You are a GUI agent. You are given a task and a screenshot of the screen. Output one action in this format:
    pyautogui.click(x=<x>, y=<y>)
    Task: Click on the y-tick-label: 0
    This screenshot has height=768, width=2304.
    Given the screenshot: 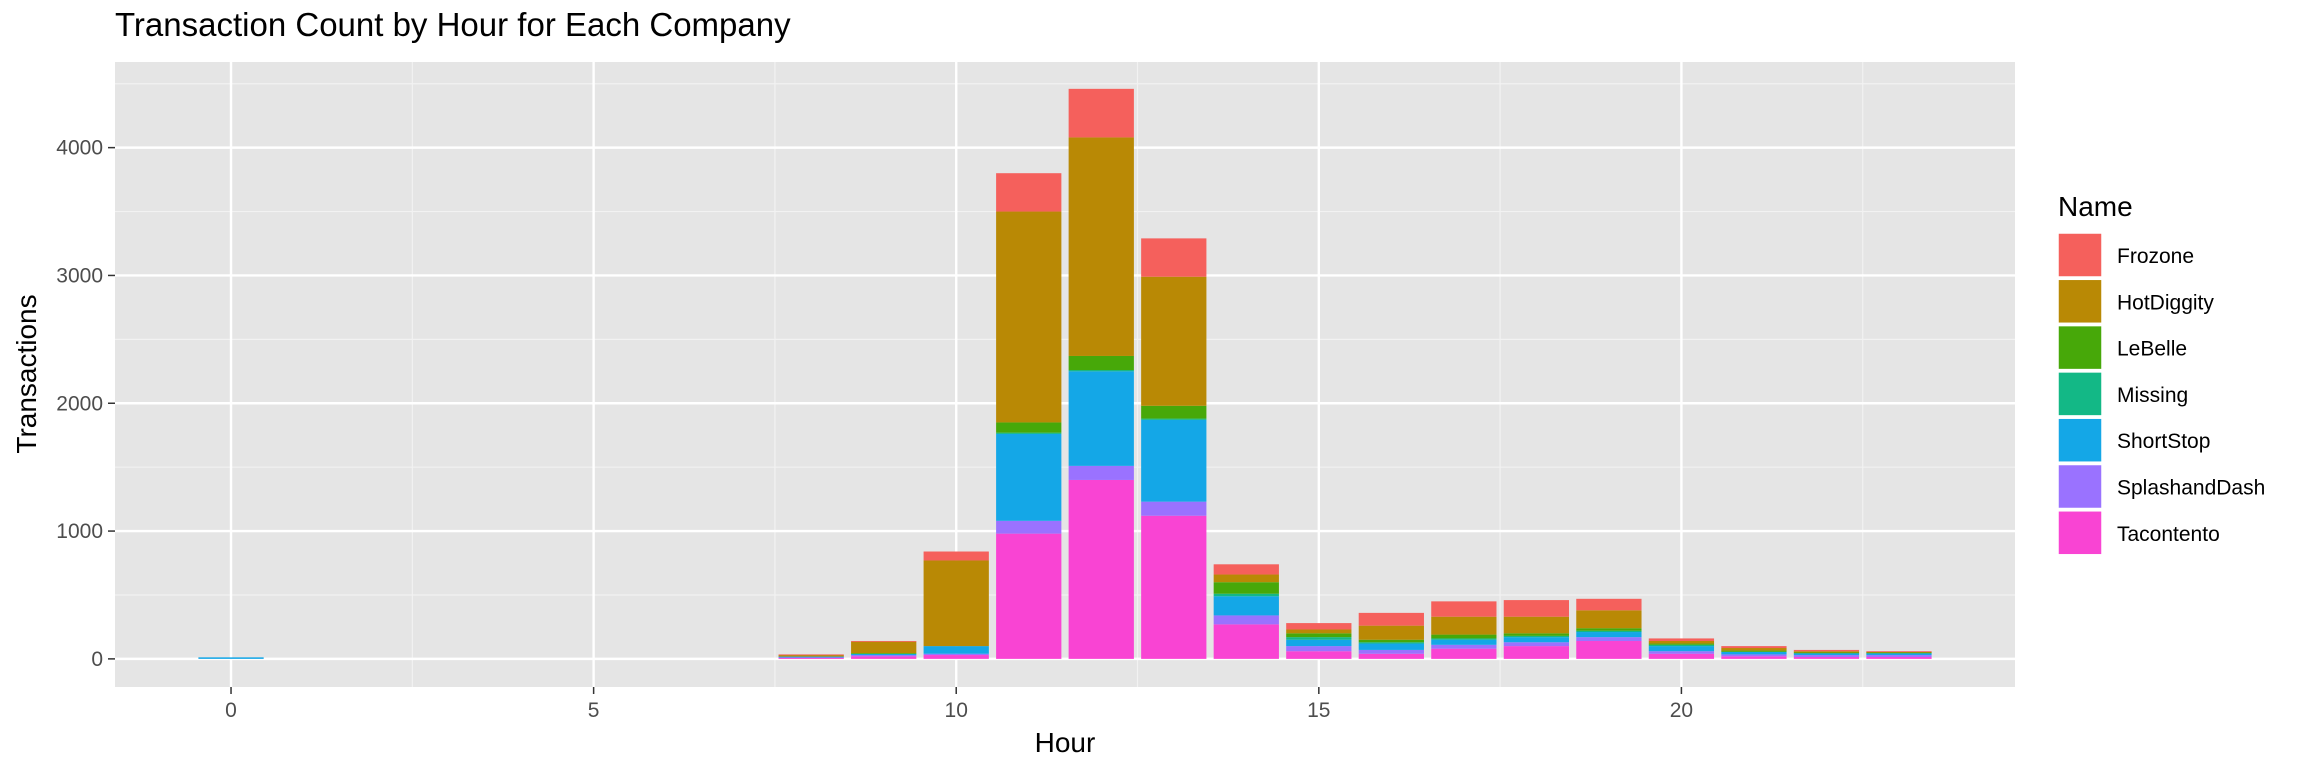 What is the action you would take?
    pyautogui.click(x=97, y=659)
    